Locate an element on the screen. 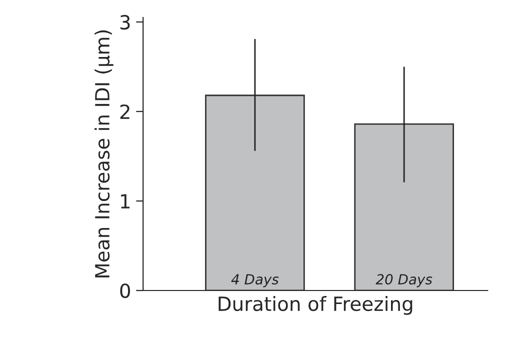  y-axis-title: Mean Increase in IDI (μm) is located at coordinates (104, 154).